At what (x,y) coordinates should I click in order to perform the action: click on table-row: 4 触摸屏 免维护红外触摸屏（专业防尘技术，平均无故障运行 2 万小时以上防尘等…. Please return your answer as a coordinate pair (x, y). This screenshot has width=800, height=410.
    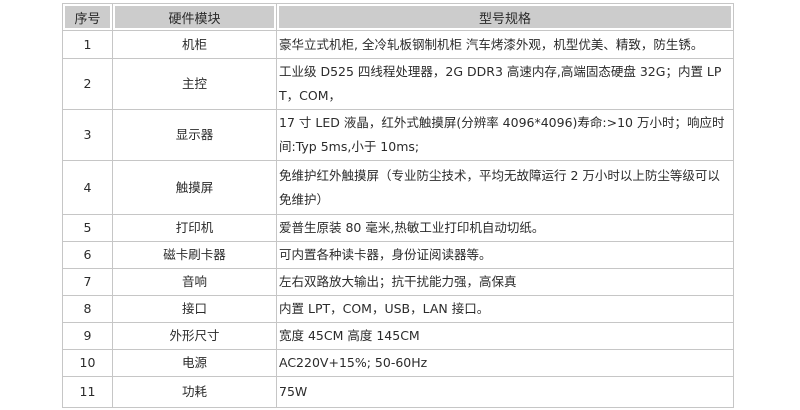
    Looking at the image, I should click on (398, 187).